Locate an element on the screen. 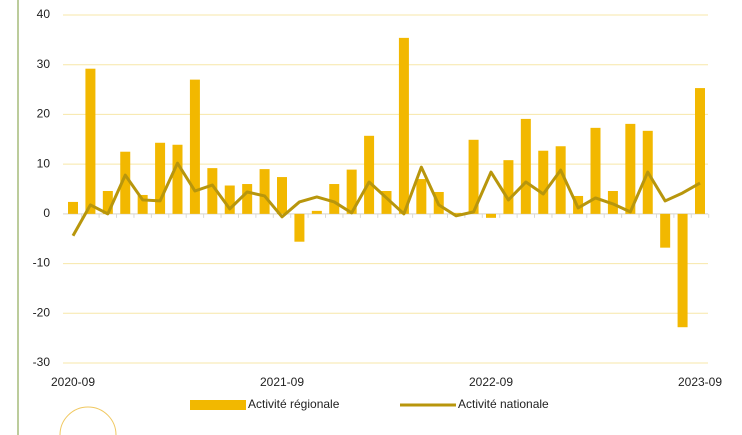 The width and height of the screenshot is (742, 435). y-tick-label: -30 is located at coordinates (42, 362).